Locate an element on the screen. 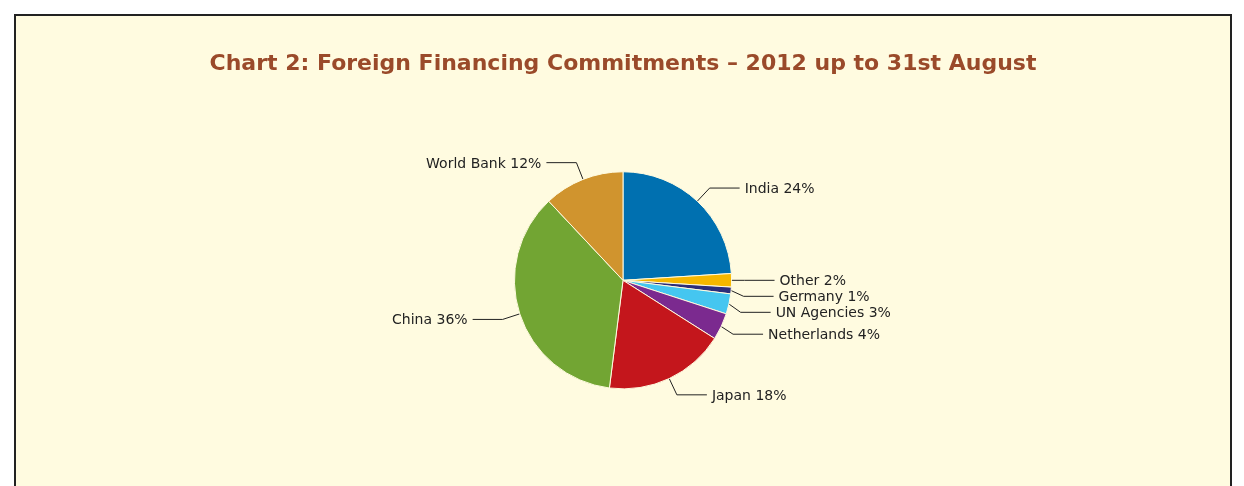 The image size is (1244, 486). slice-label: UN Agencies 3% is located at coordinates (833, 312).